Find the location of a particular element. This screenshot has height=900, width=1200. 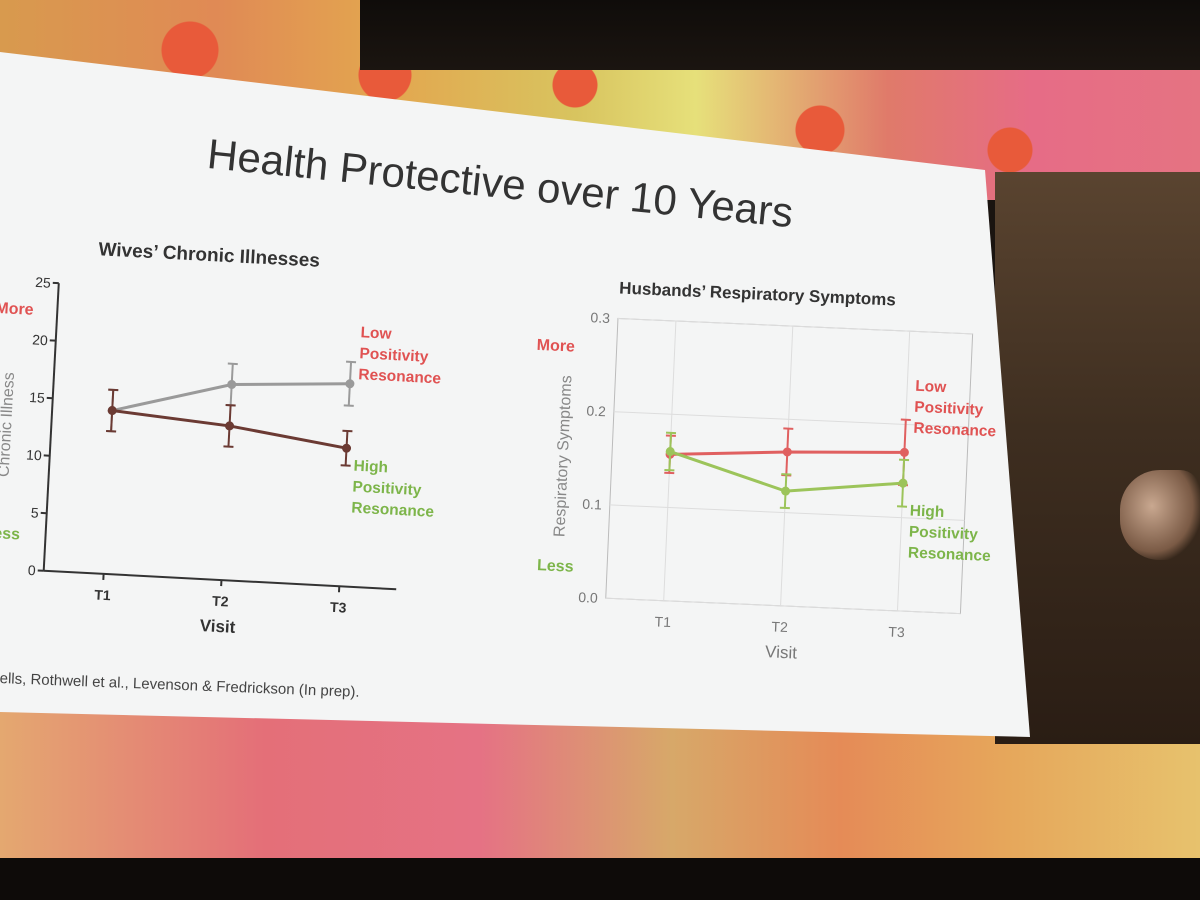

y-tick-label: 0.2 is located at coordinates (596, 411).